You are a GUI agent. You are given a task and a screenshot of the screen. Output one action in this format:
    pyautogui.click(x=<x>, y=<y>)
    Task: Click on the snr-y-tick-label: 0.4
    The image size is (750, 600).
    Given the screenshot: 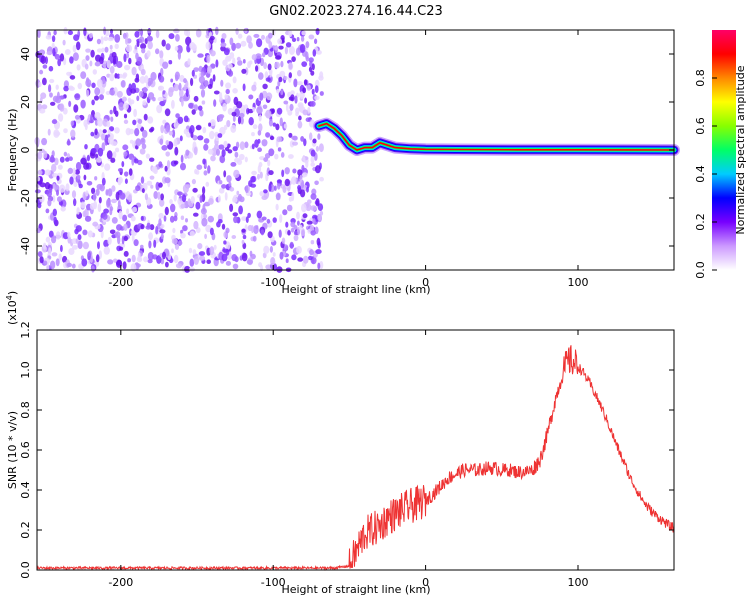 What is the action you would take?
    pyautogui.click(x=25, y=490)
    